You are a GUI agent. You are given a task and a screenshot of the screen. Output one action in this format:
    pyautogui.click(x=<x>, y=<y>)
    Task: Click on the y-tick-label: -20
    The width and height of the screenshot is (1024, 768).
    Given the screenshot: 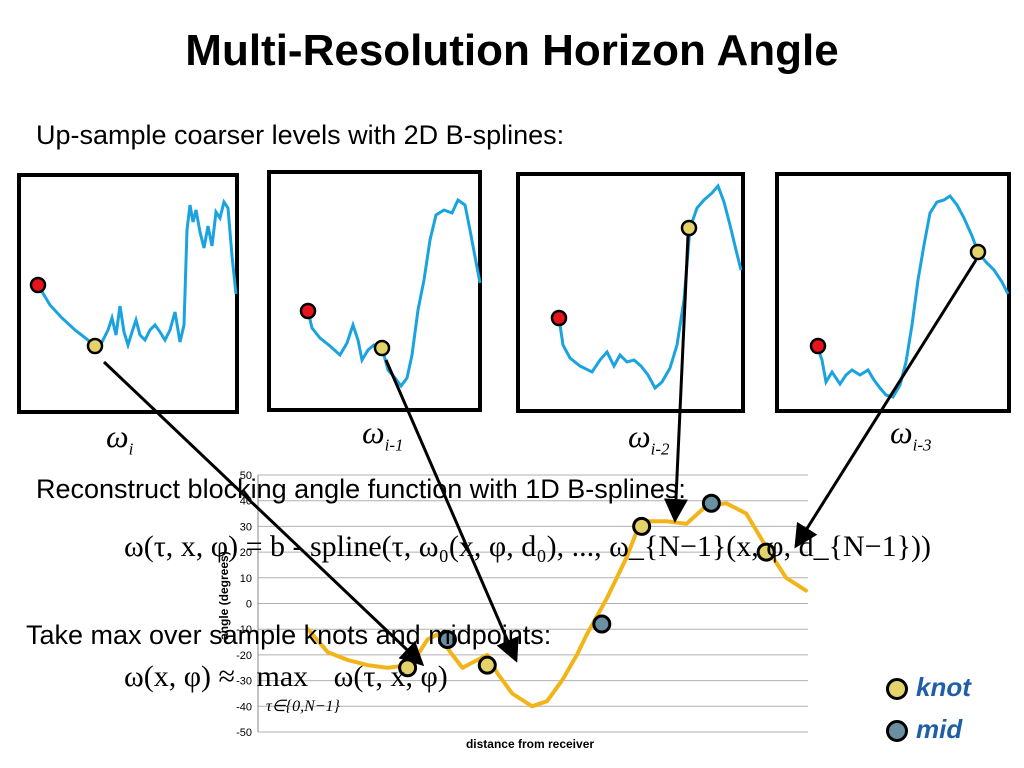 What is the action you would take?
    pyautogui.click(x=244, y=656)
    